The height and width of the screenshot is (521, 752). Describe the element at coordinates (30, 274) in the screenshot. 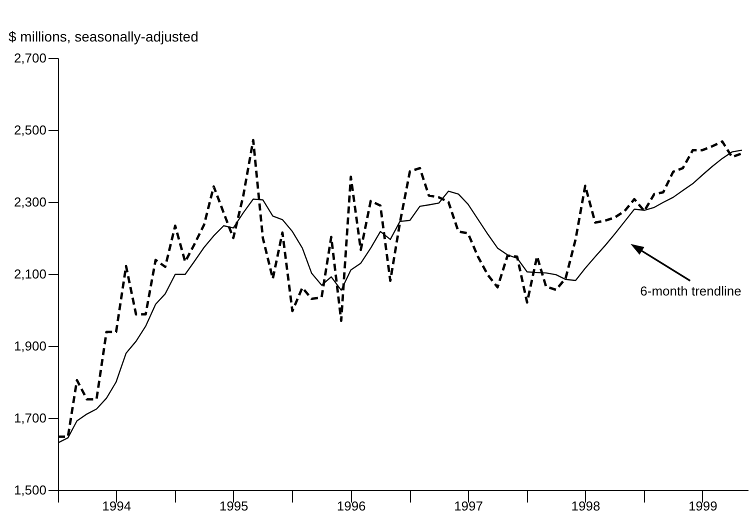

I see `y-tick-label: 2,100` at that location.